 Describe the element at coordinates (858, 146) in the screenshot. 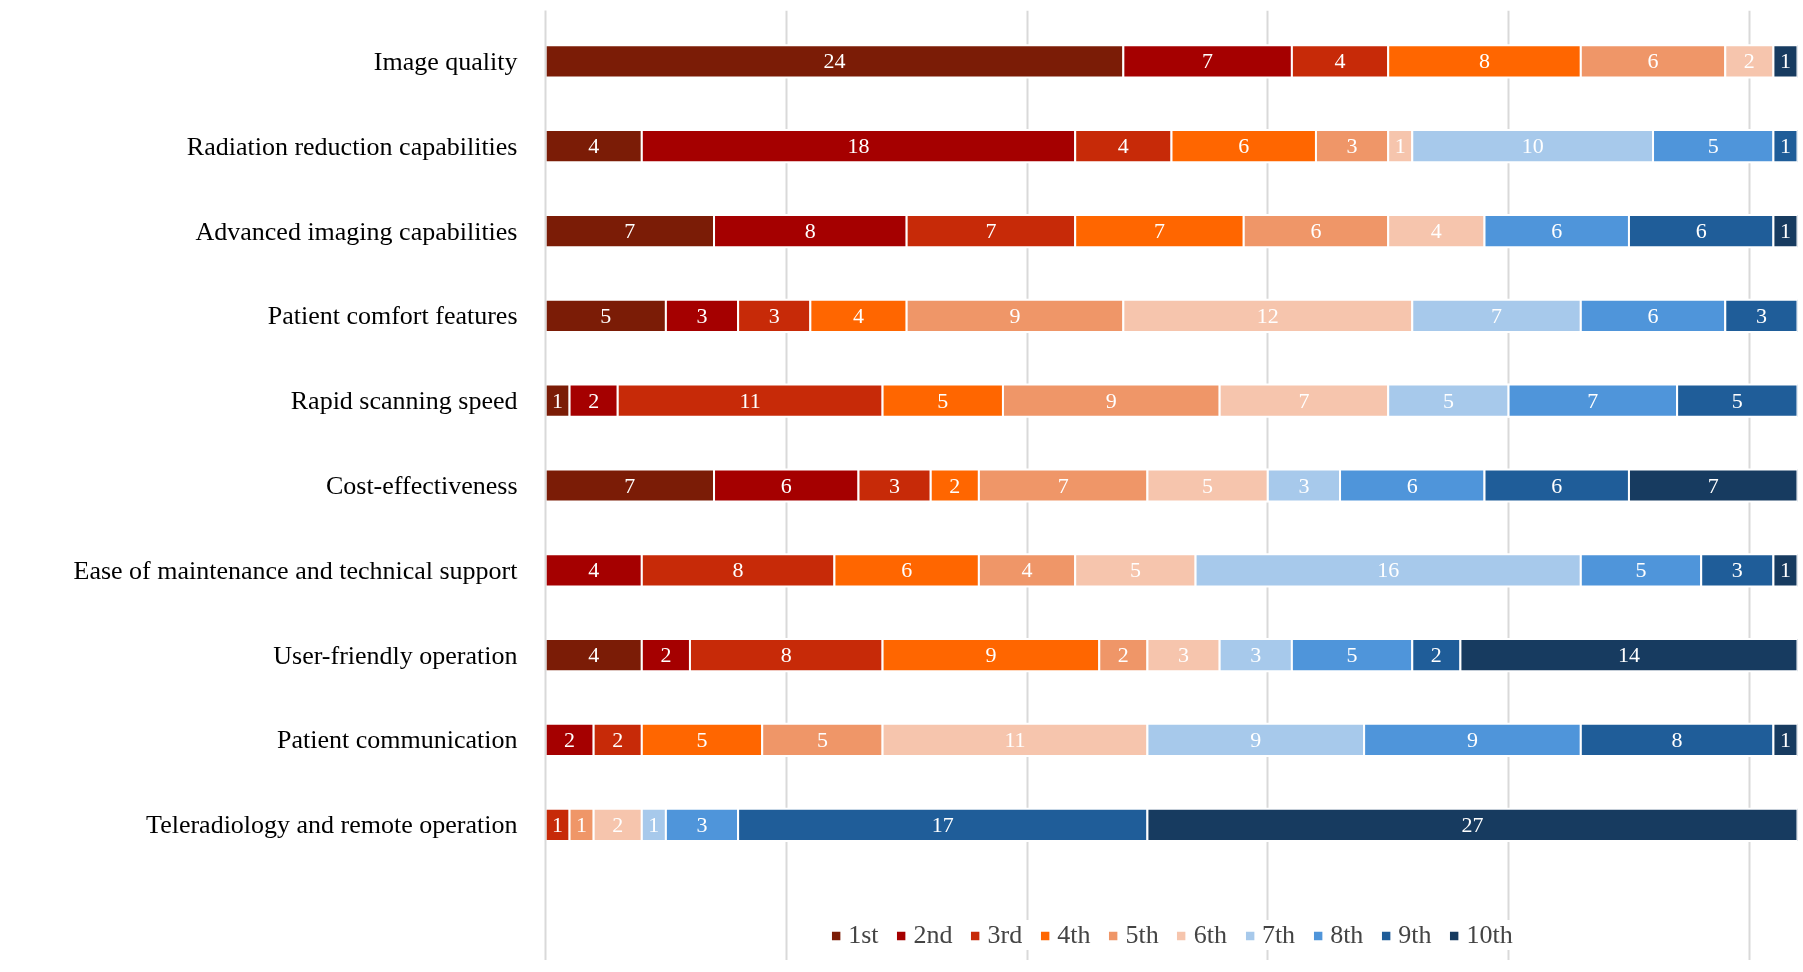

I see `data-label: 18` at that location.